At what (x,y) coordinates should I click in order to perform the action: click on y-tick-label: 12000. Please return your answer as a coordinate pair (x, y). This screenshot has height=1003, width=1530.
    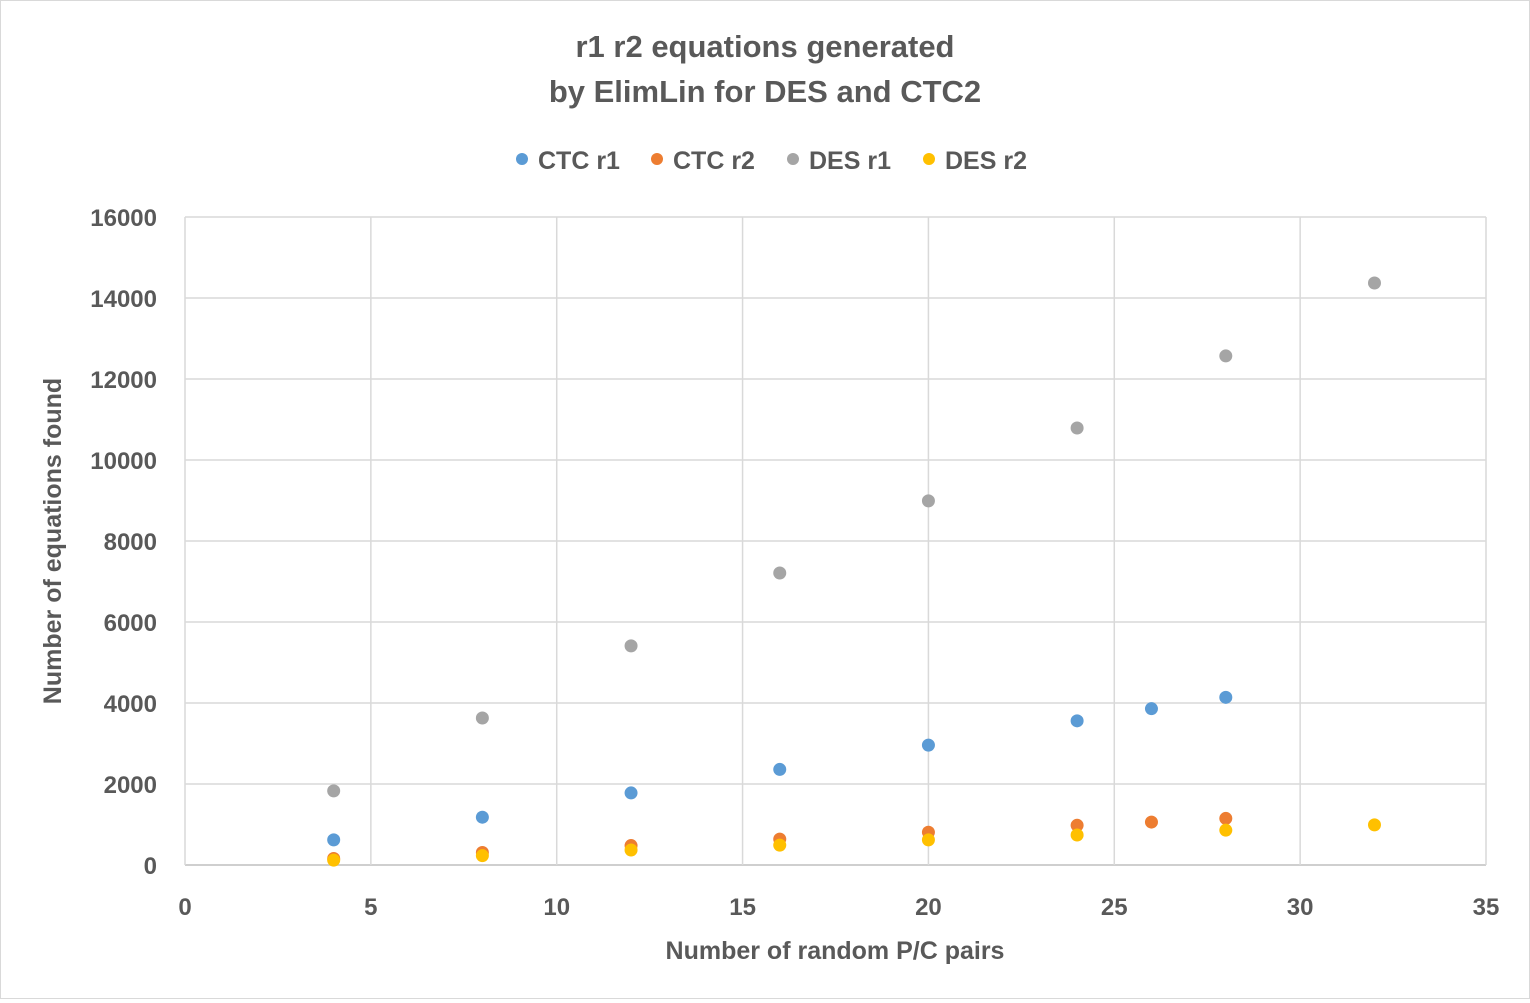
    Looking at the image, I should click on (123, 380).